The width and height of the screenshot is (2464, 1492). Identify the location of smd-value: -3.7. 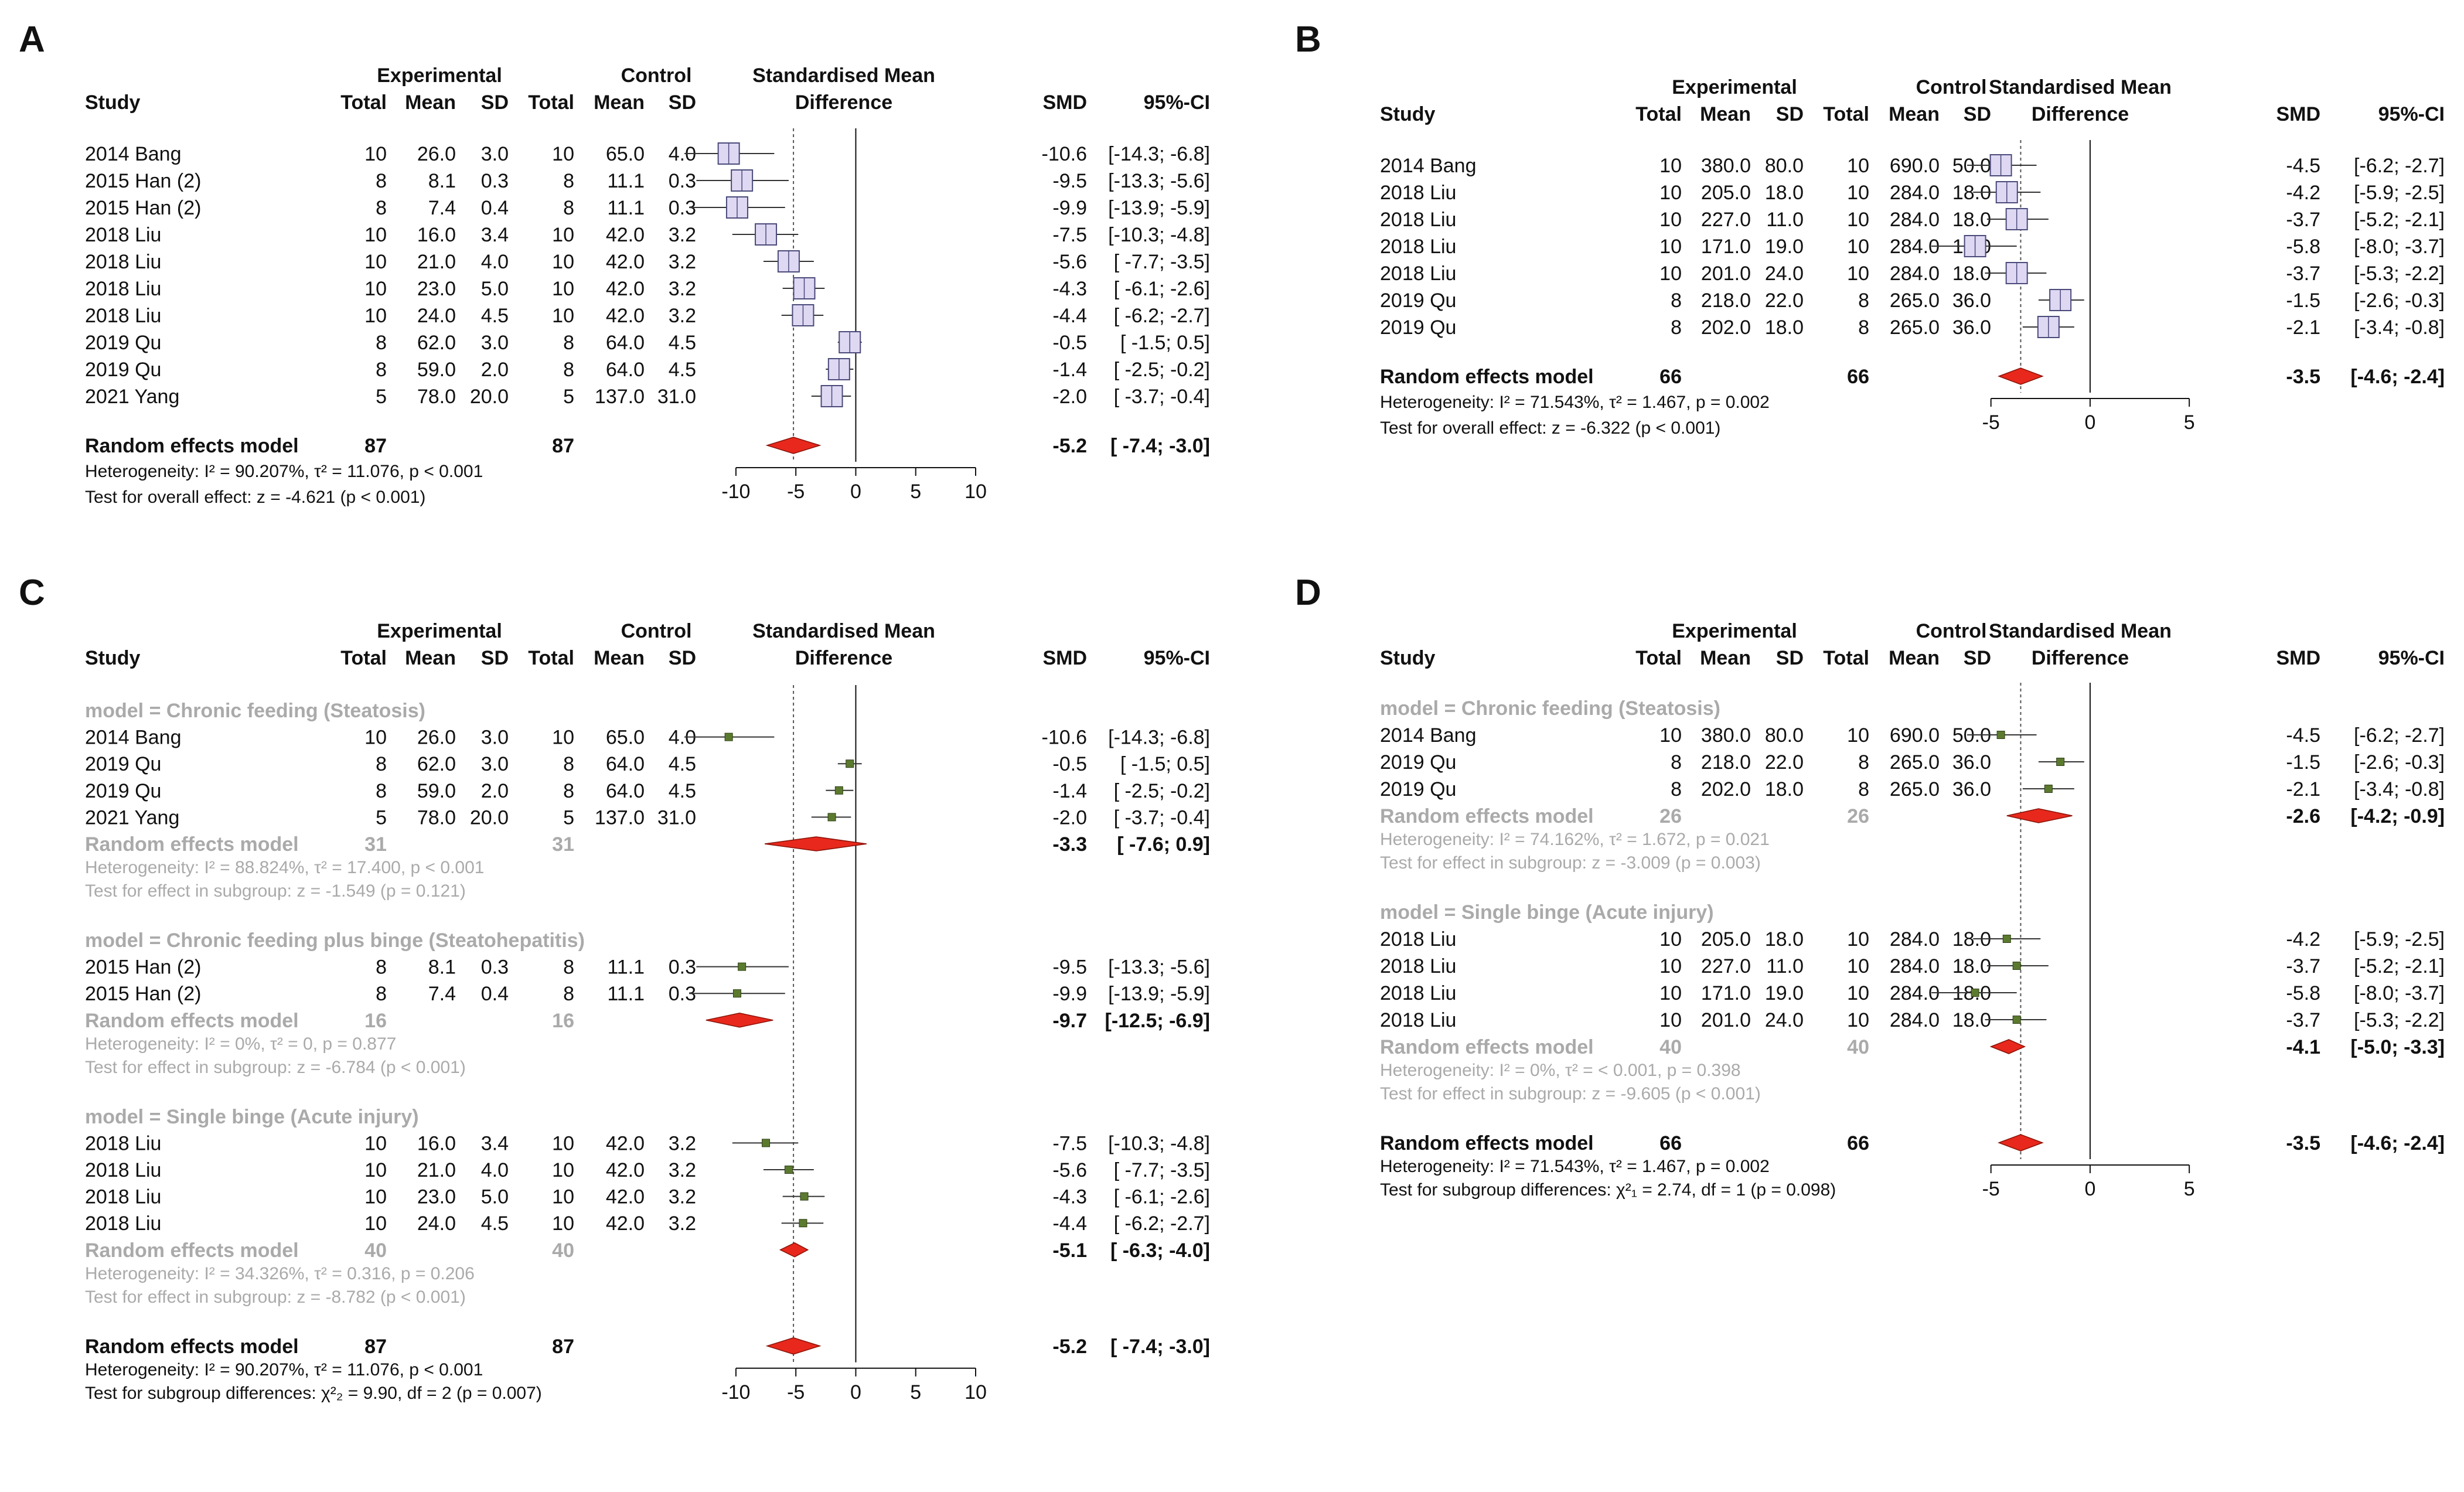
(2303, 966).